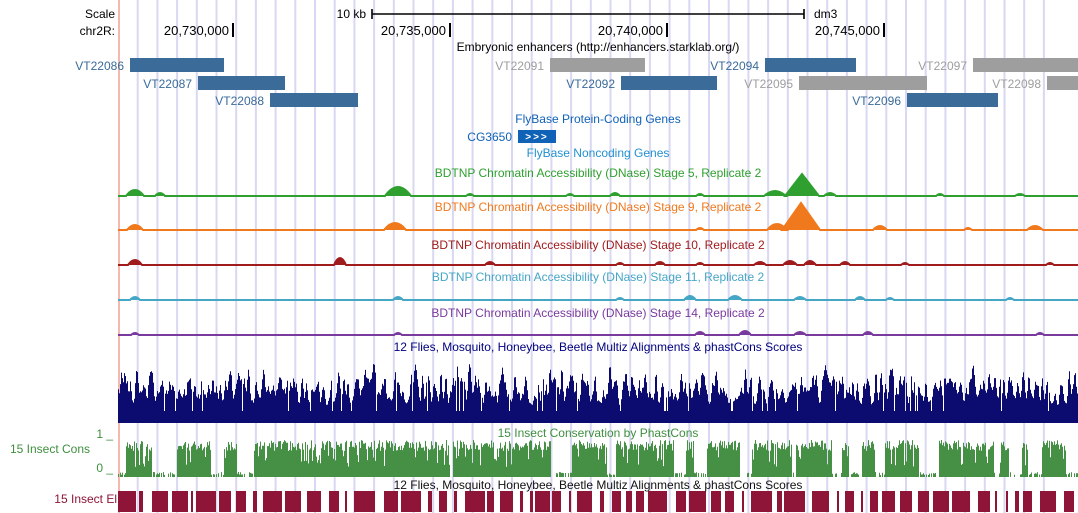 The width and height of the screenshot is (1078, 513). Describe the element at coordinates (630, 30) in the screenshot. I see `ruler-tick-label: 20,740,000` at that location.